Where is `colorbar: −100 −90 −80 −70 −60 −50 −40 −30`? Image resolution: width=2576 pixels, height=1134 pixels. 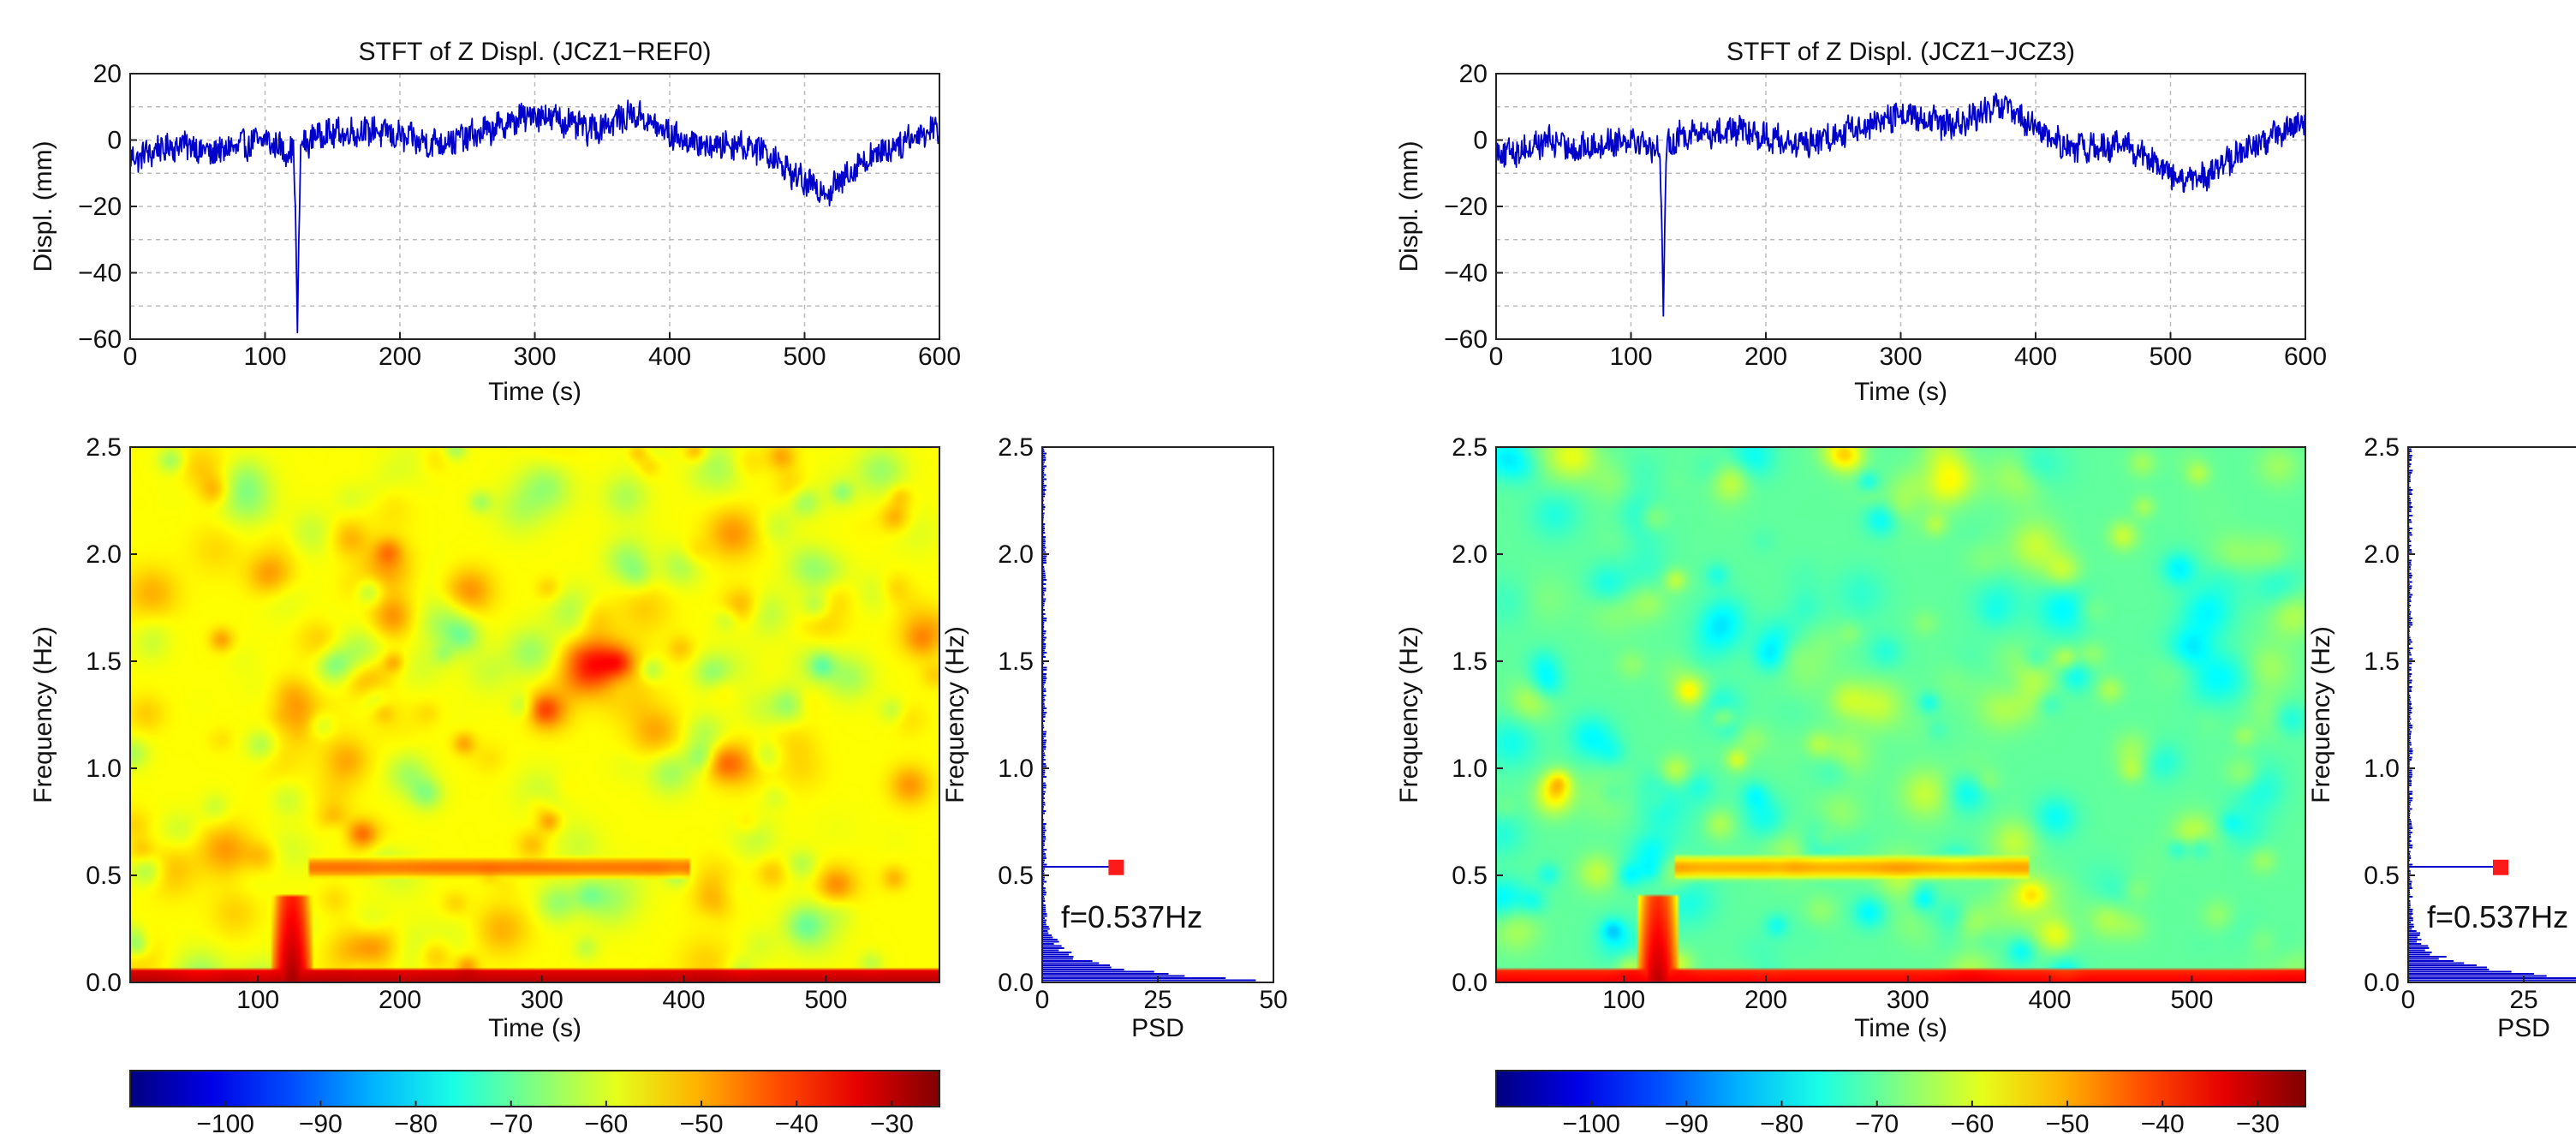
colorbar: −100 −90 −80 −70 −60 −50 −40 −30 is located at coordinates (534, 1102).